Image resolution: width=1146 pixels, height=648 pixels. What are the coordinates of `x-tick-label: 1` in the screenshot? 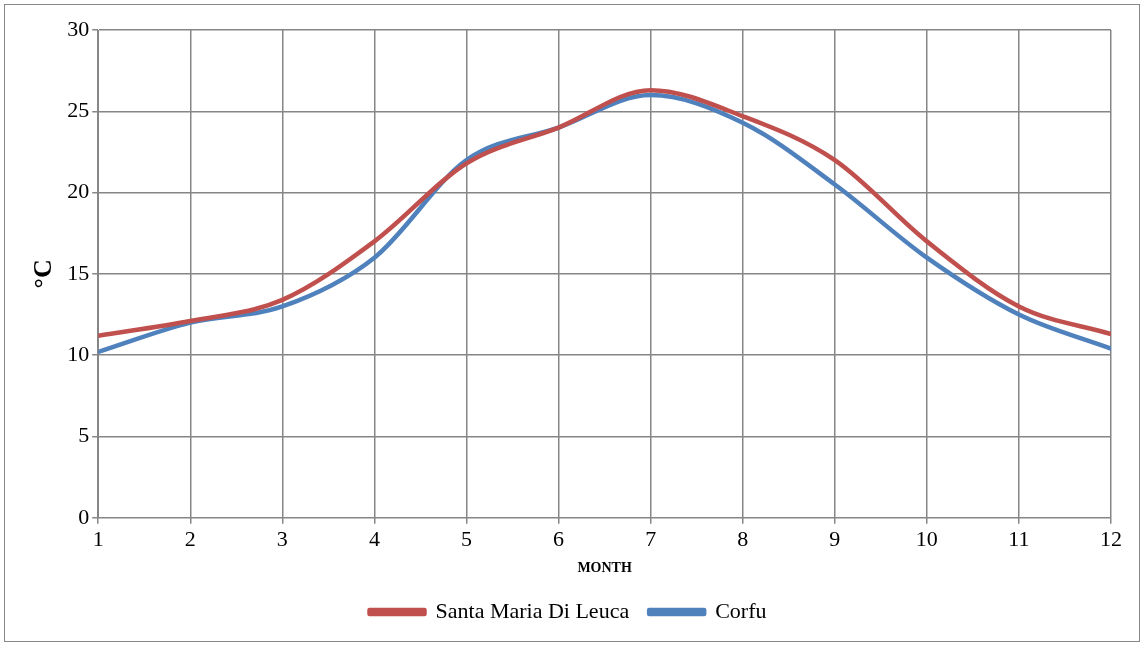 It's located at (98, 538).